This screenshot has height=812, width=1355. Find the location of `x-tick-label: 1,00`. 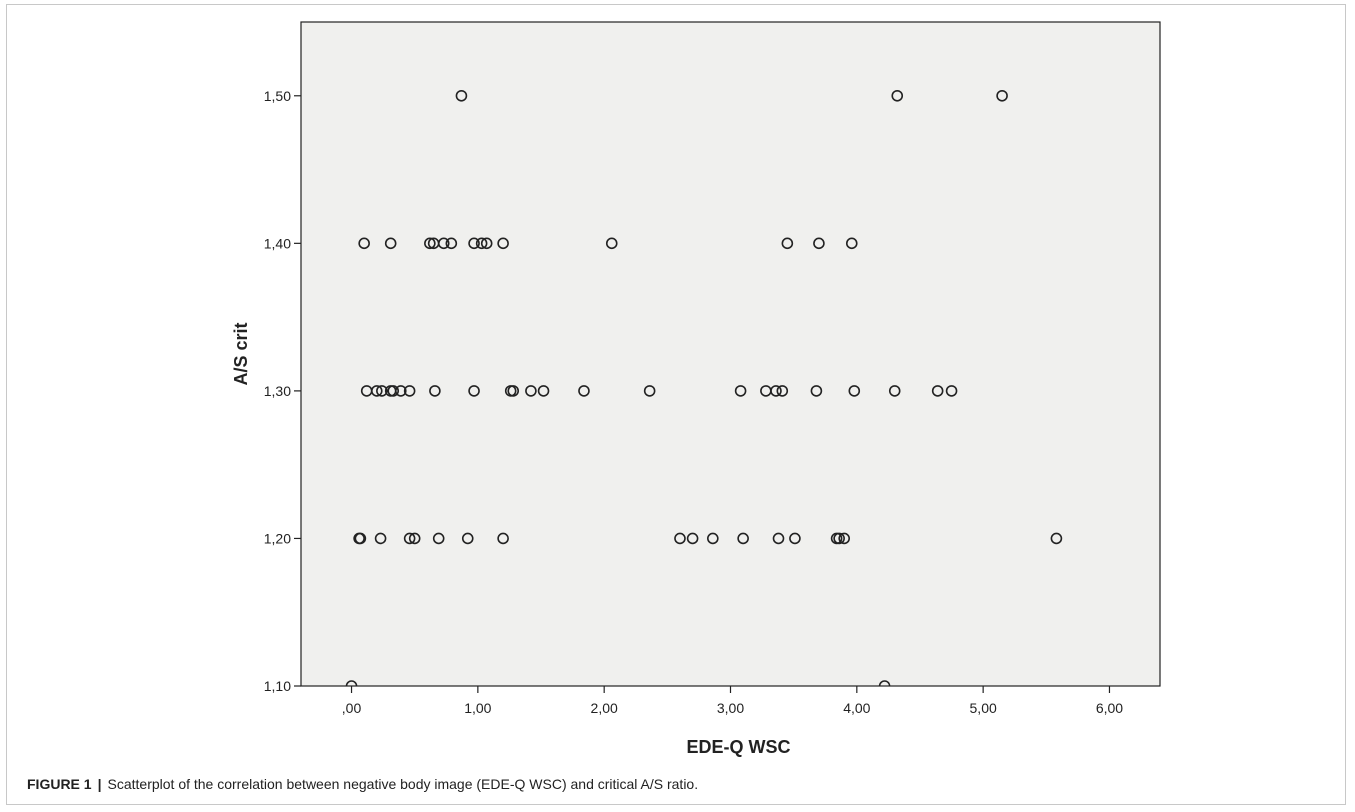

x-tick-label: 1,00 is located at coordinates (477, 708).